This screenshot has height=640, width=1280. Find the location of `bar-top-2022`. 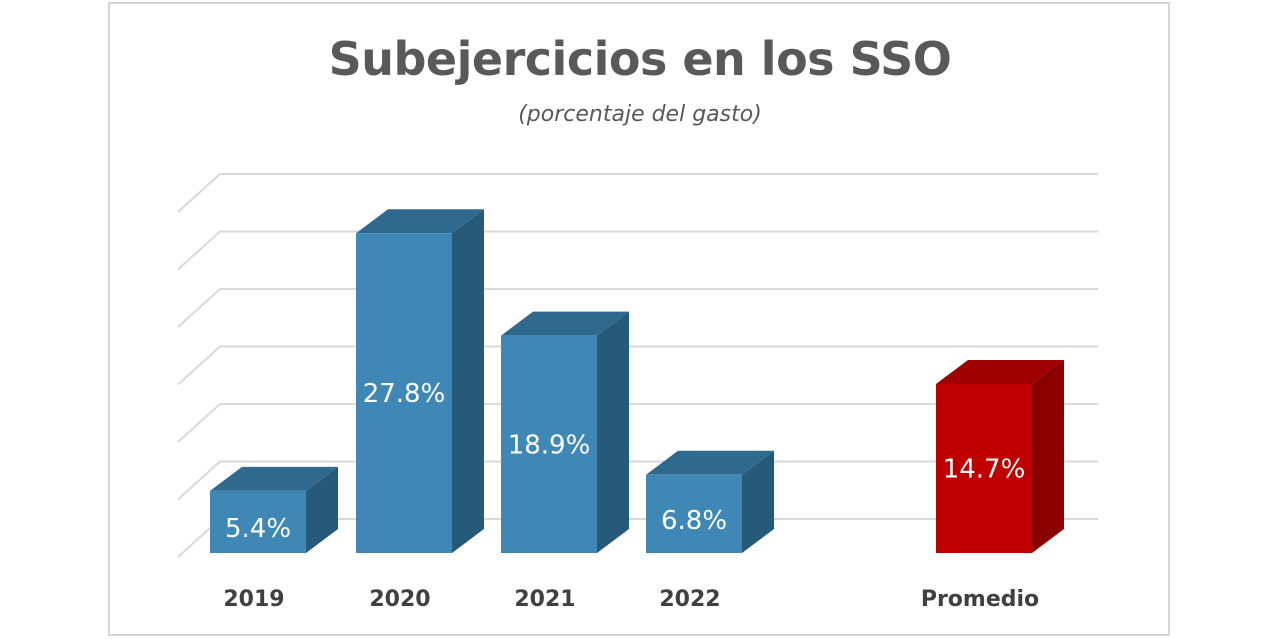

bar-top-2022 is located at coordinates (710, 462).